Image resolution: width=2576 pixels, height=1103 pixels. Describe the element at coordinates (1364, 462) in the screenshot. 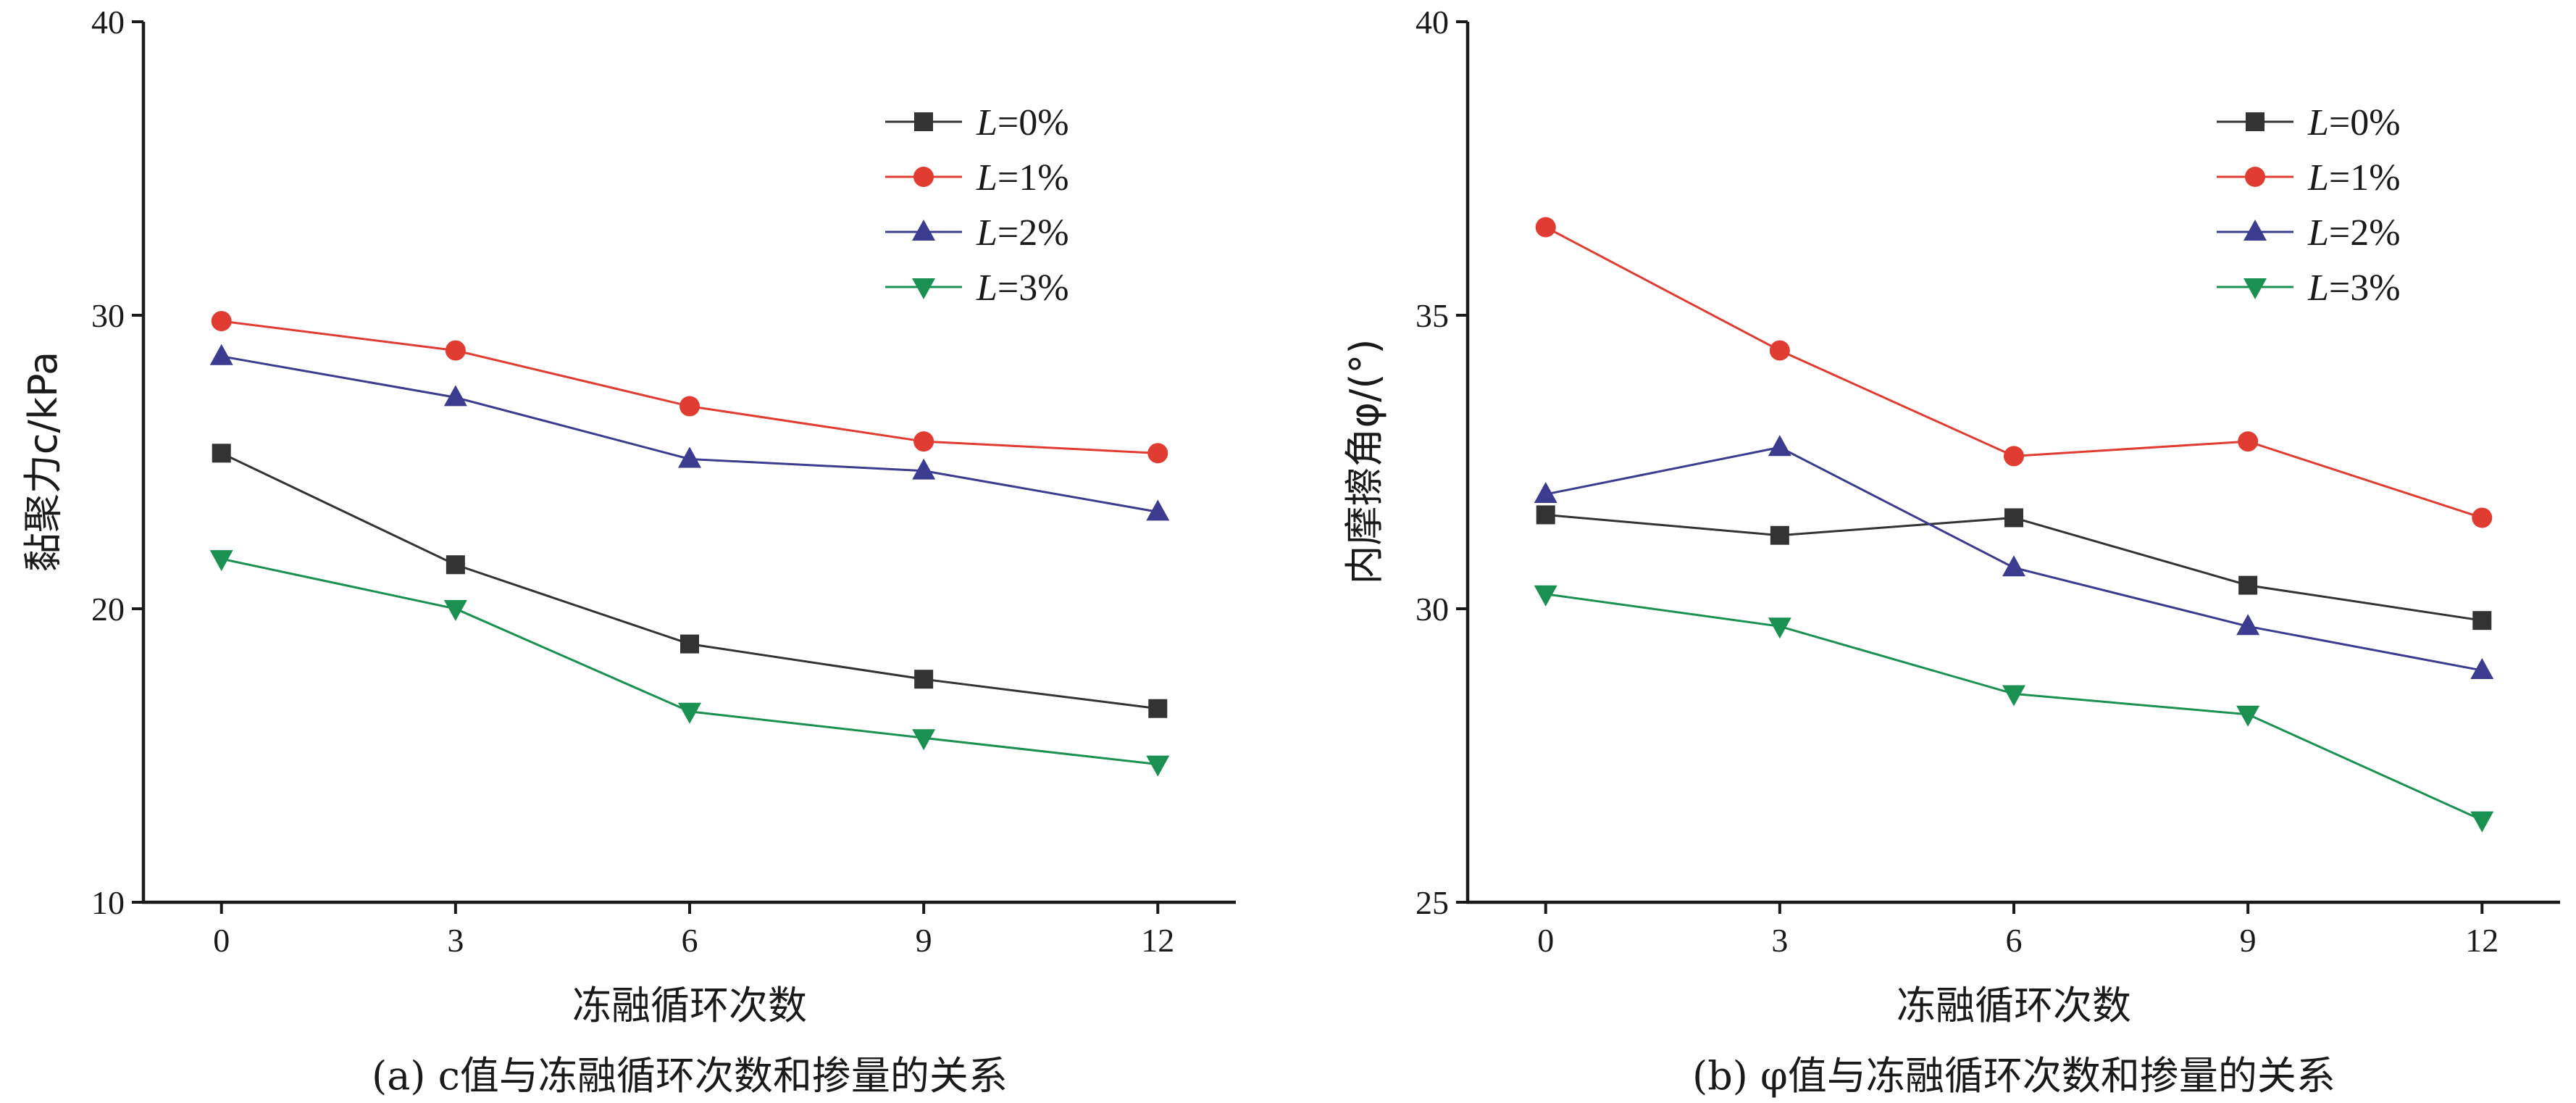

I see `y-axis-title: 内摩擦角φ/(°)` at that location.